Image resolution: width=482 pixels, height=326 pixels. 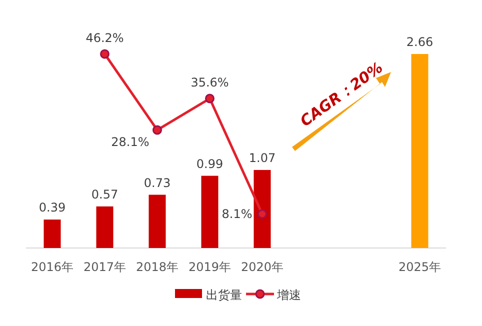 What do you see at coordinates (130, 142) in the screenshot?
I see `data-label: 28.1%` at bounding box center [130, 142].